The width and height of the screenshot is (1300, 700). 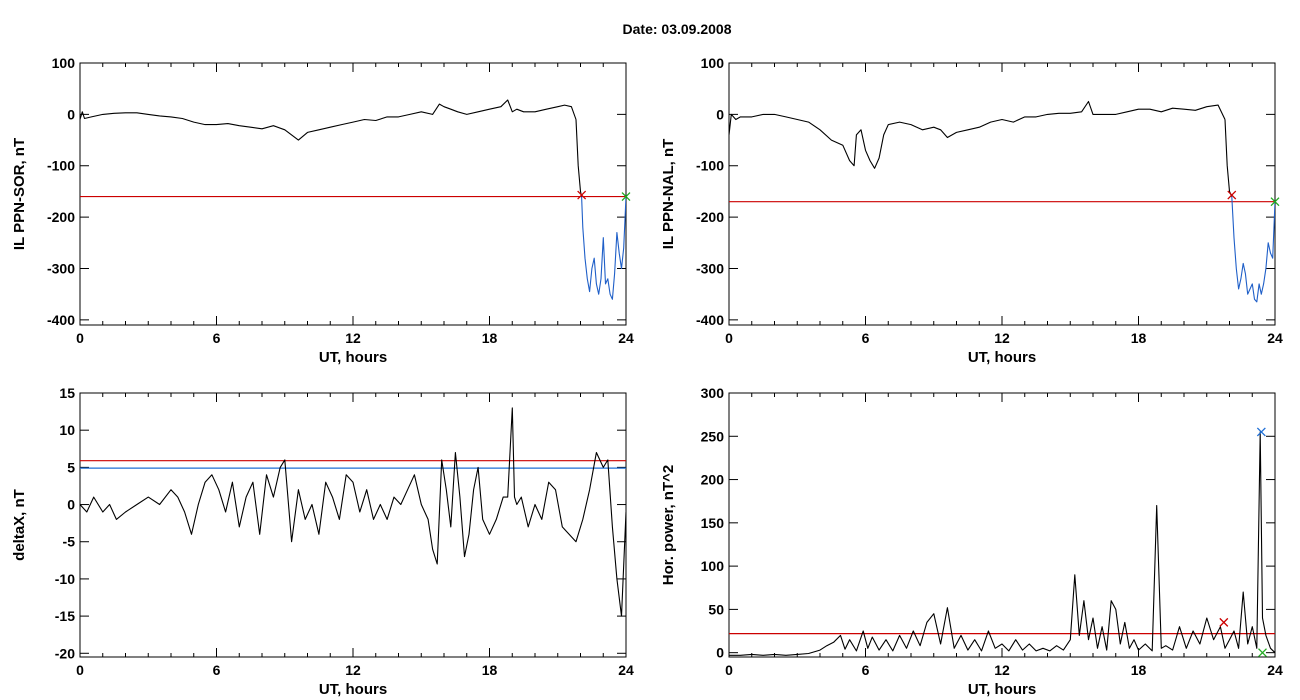 I want to click on y-axis-label: Hor. power, nT^2, so click(x=668, y=525).